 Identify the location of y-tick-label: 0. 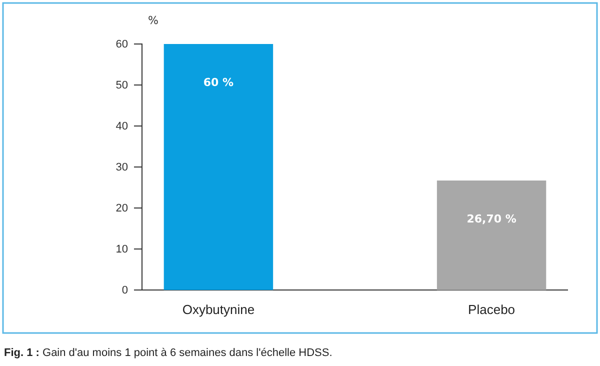
(125, 290).